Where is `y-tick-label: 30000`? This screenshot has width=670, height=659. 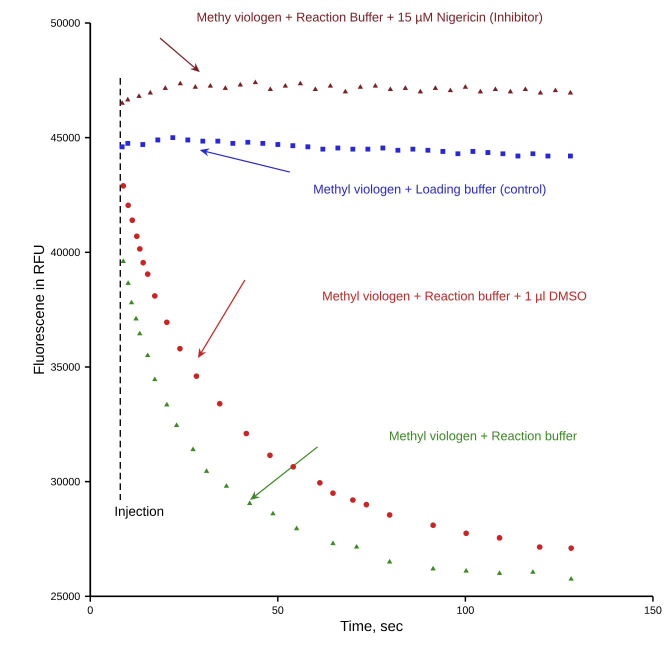 y-tick-label: 30000 is located at coordinates (65, 482).